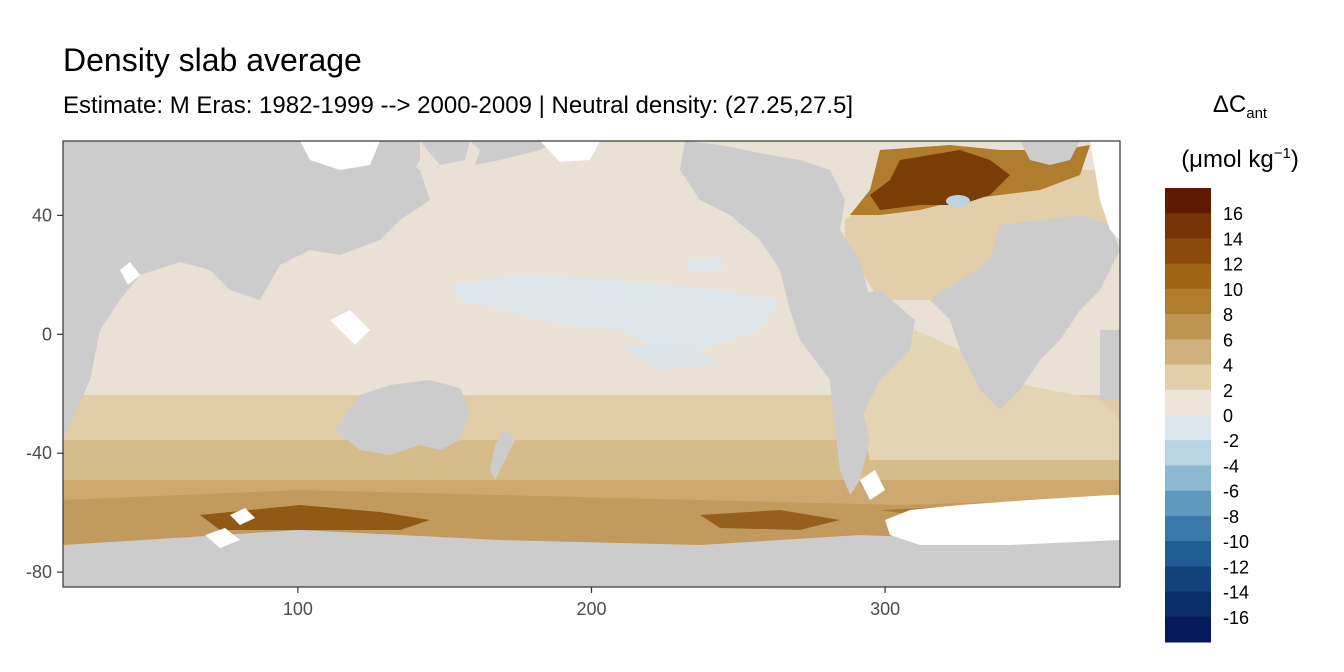 This screenshot has height=672, width=1344. What do you see at coordinates (1228, 315) in the screenshot?
I see `legend-label: 8` at bounding box center [1228, 315].